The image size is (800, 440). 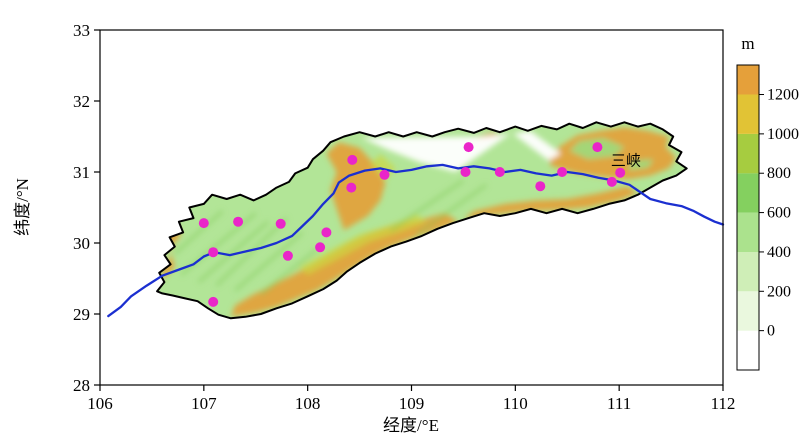 I want to click on y-tick-label: 33, so click(x=81, y=30).